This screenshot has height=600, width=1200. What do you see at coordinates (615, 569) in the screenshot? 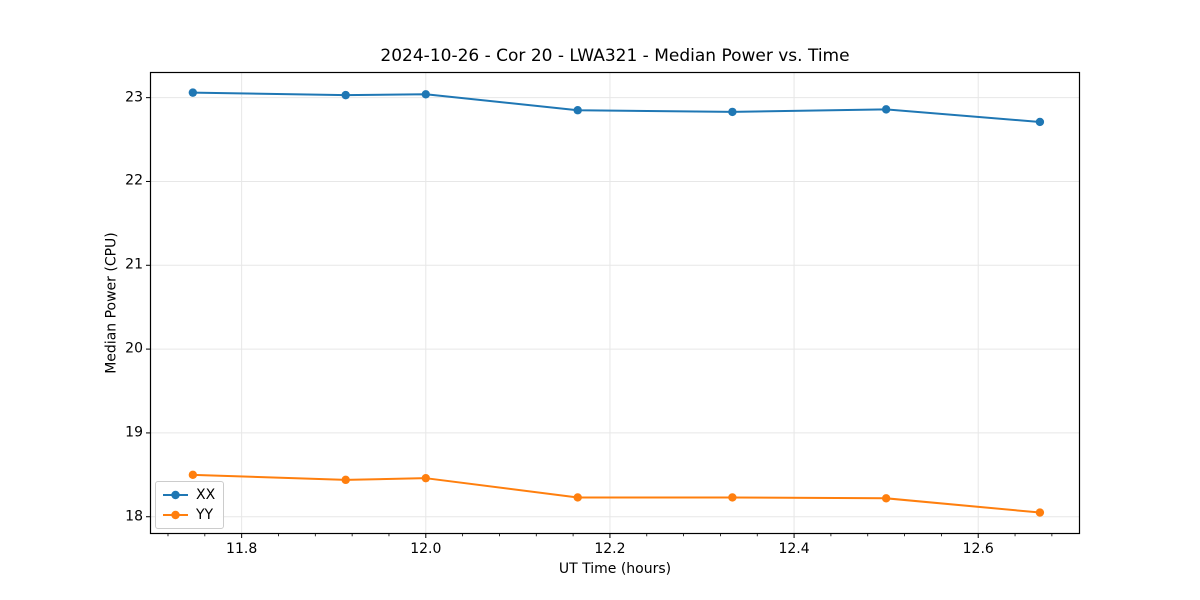
I see `x-axis-label: UT Time (hours)` at bounding box center [615, 569].